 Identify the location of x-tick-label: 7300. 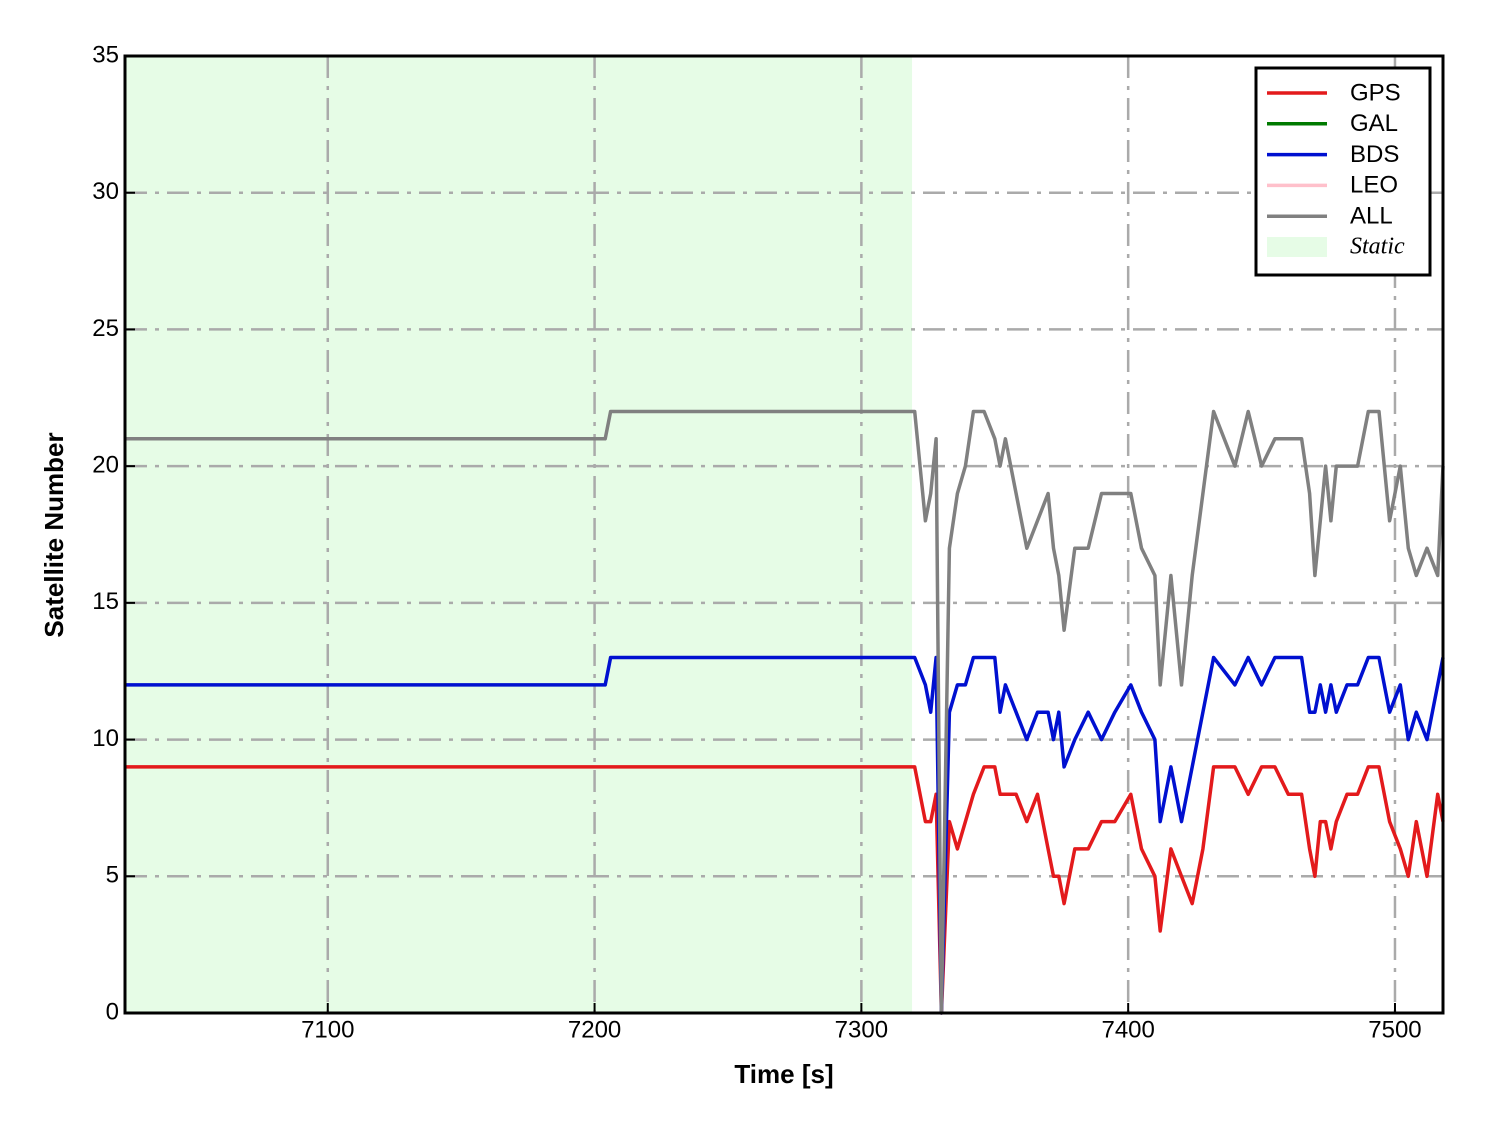
(861, 1029).